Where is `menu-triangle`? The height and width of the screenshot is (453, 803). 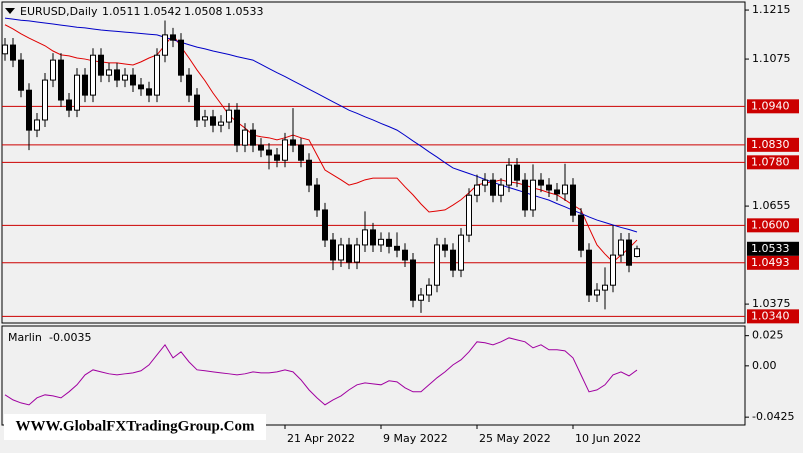 menu-triangle is located at coordinates (10, 11).